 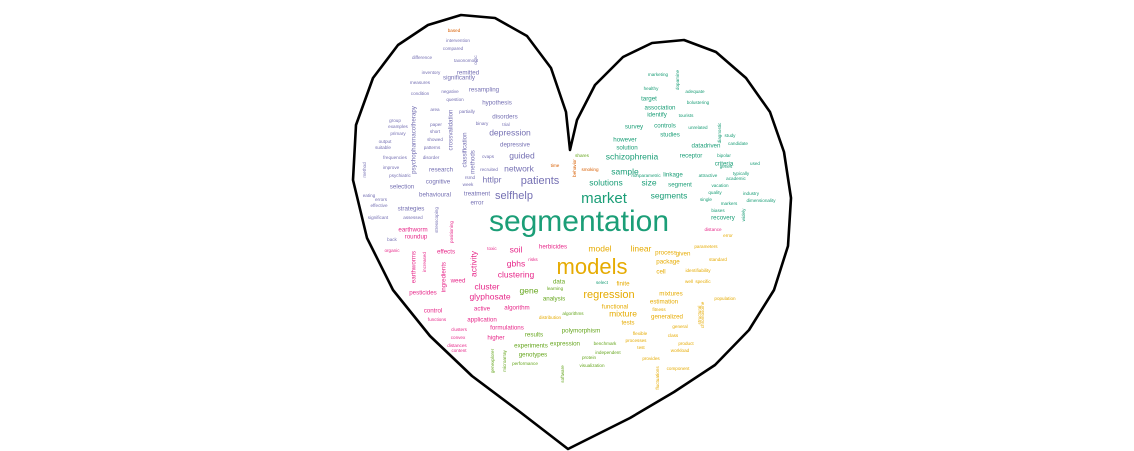 I want to click on cloud-word: glyphosate, so click(x=489, y=296).